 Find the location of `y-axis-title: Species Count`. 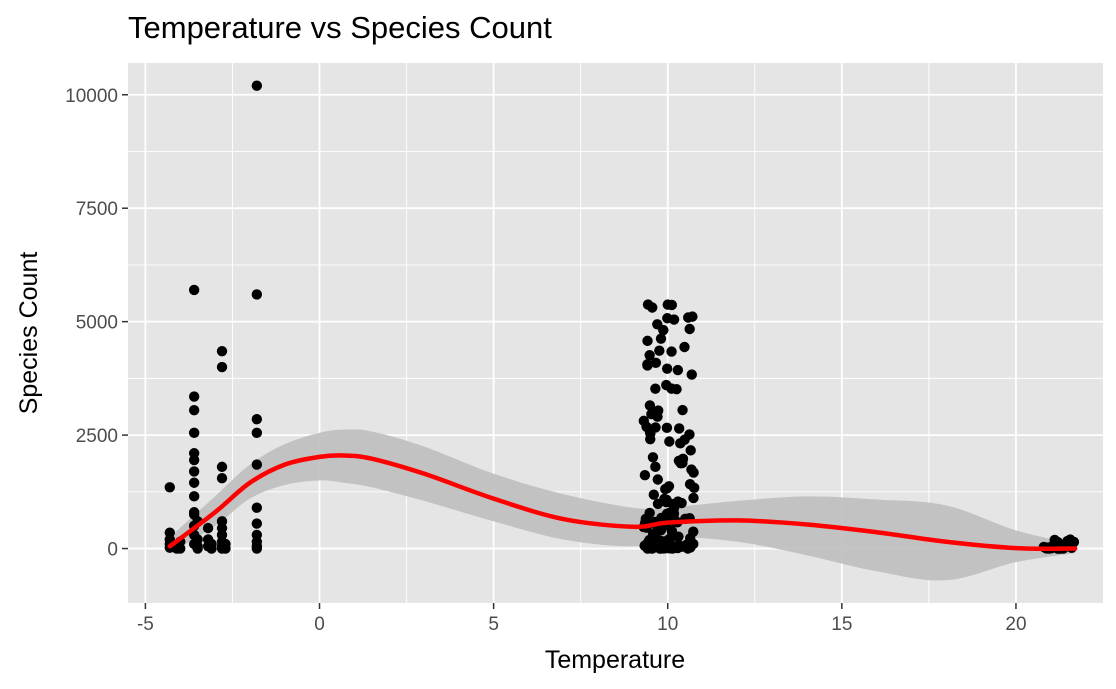

y-axis-title: Species Count is located at coordinates (29, 333).